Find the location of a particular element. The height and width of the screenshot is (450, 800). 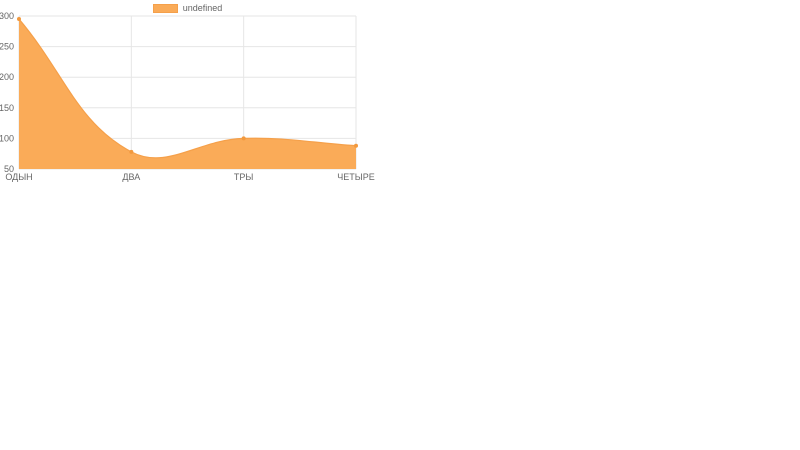

y-tick-label: 50 is located at coordinates (9, 169).